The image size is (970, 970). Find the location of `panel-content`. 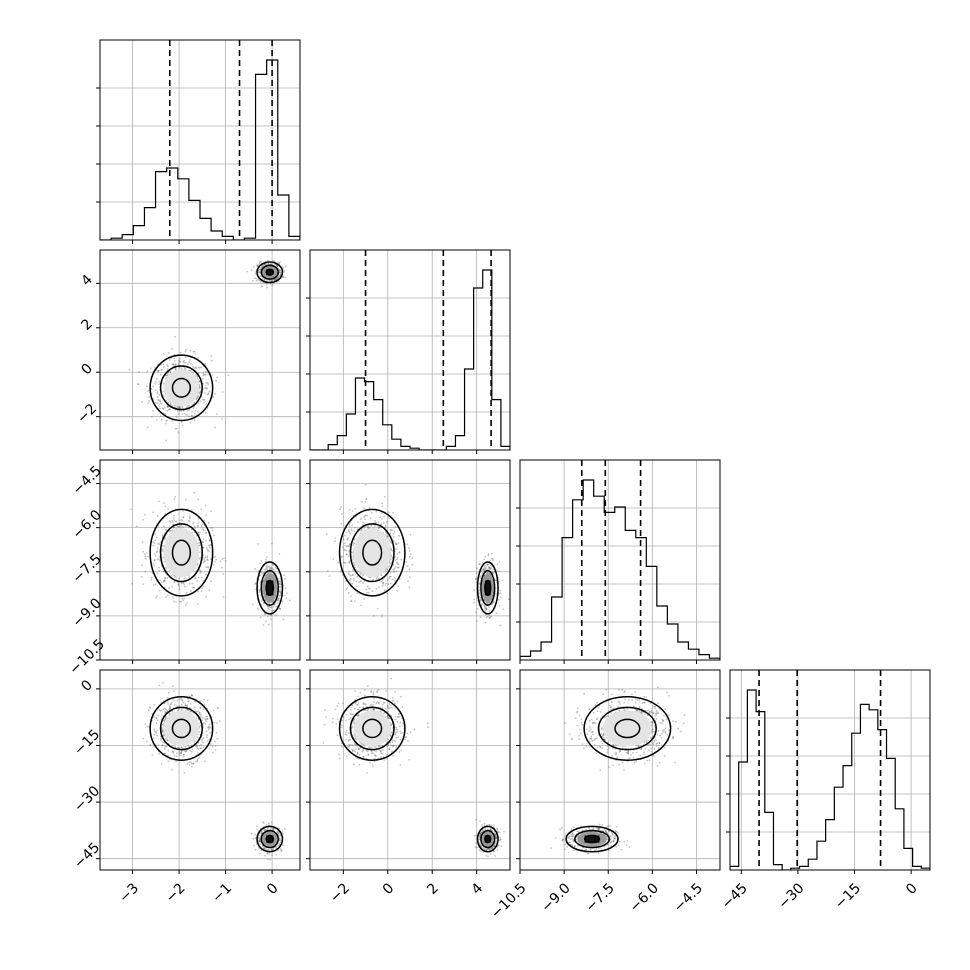

panel-content is located at coordinates (417, 555).